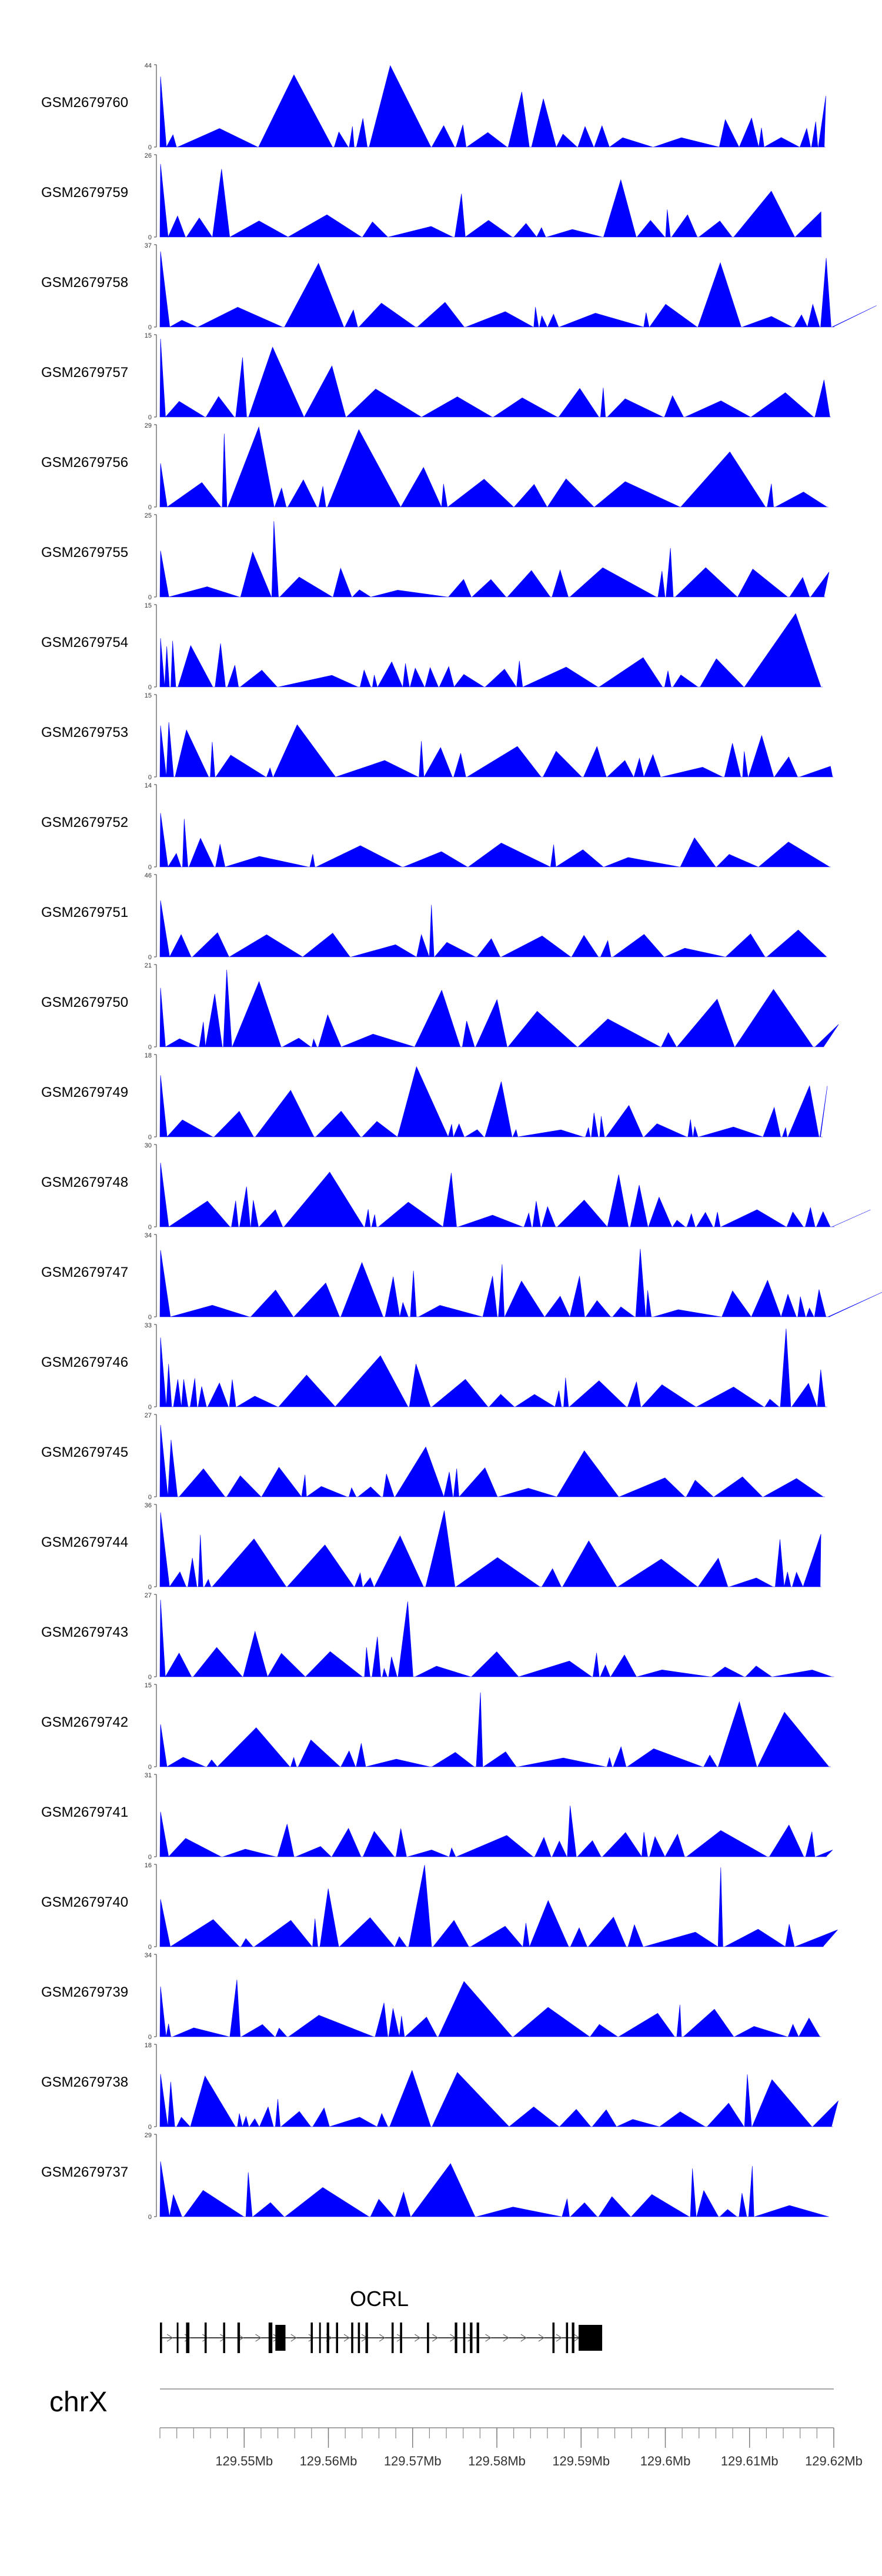 The image size is (882, 2576). I want to click on track-label: GSM2679759, so click(84, 193).